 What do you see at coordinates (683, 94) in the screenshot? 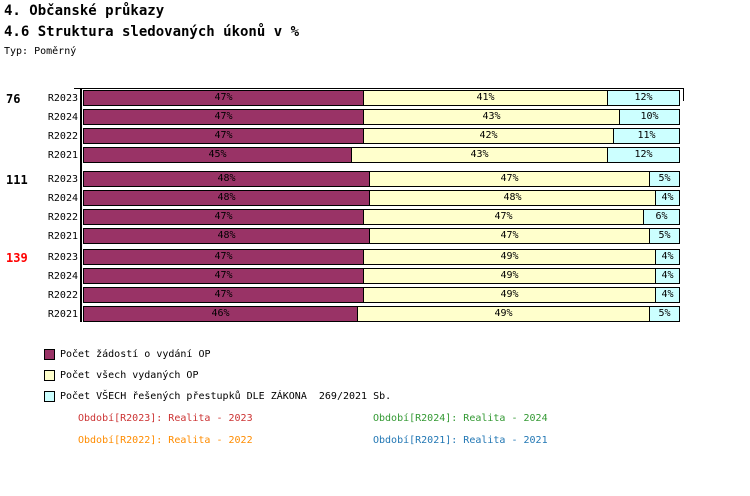
I see `axis-right-tick` at bounding box center [683, 94].